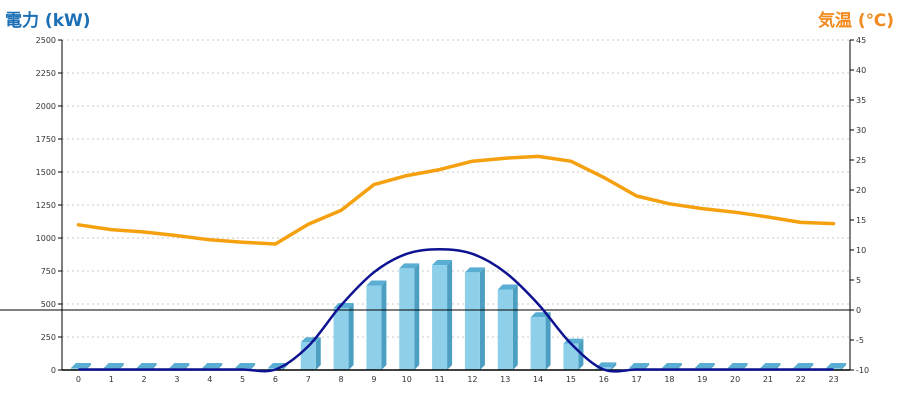 The height and width of the screenshot is (400, 900). What do you see at coordinates (439, 379) in the screenshot?
I see `x-tick-label: 11` at bounding box center [439, 379].